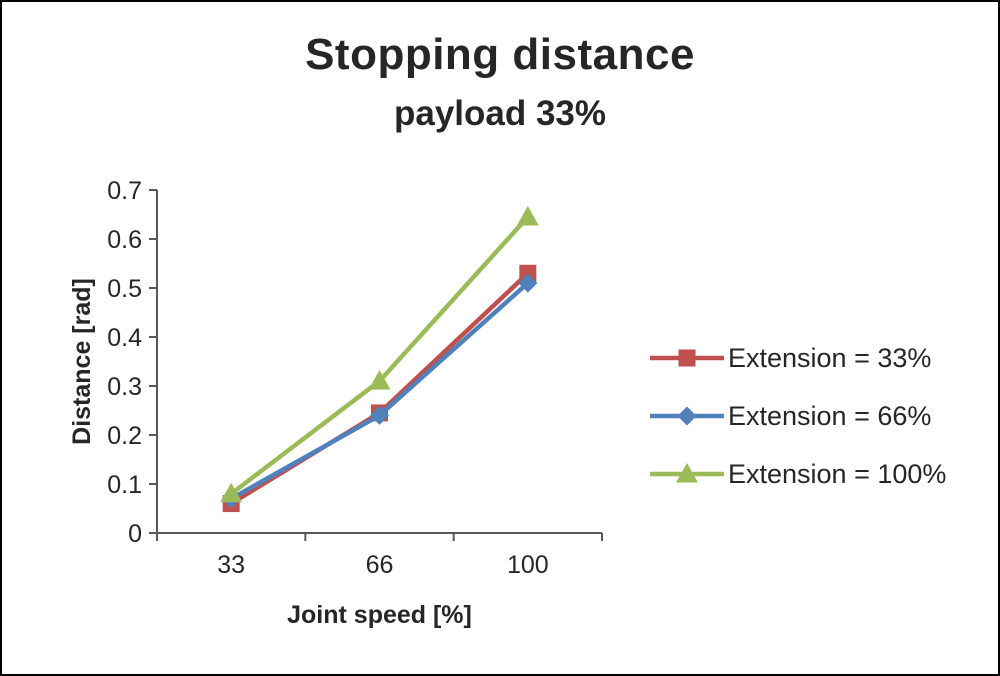 The width and height of the screenshot is (1000, 676). I want to click on legend-swatch-square-icon, so click(687, 358).